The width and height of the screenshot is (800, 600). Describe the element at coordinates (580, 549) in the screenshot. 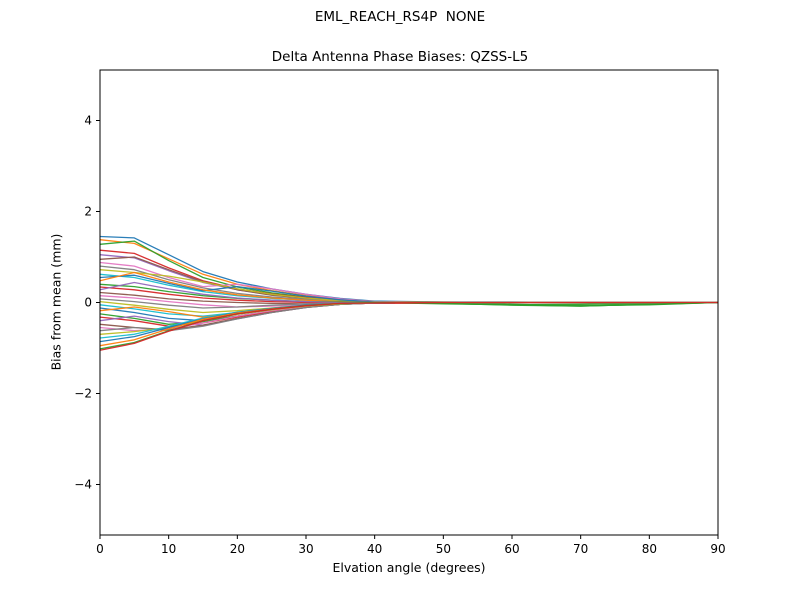

I see `x-tick-label: 70` at that location.